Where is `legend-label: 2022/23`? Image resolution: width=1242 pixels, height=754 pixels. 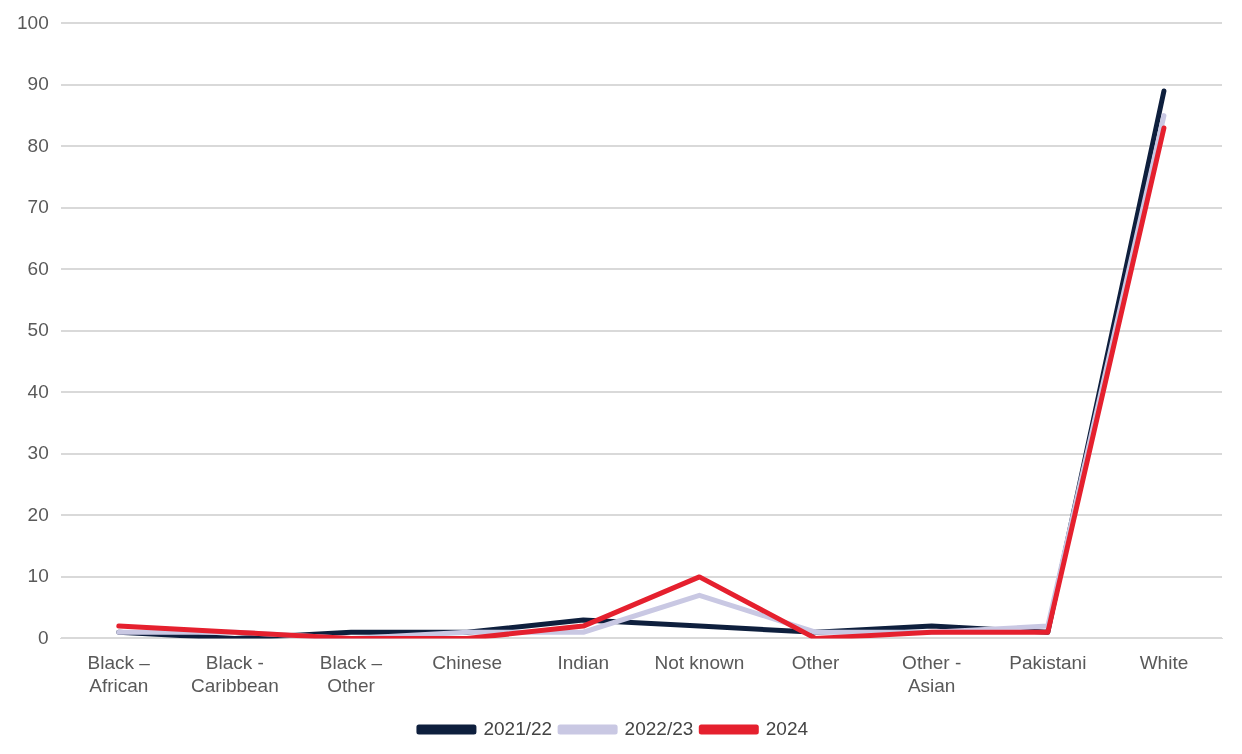
legend-label: 2022/23 is located at coordinates (659, 728).